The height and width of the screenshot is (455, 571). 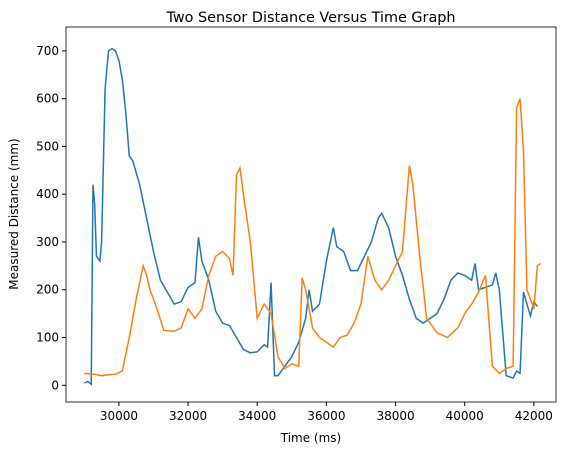 What do you see at coordinates (47, 290) in the screenshot?
I see `y-tick-label: 200` at bounding box center [47, 290].